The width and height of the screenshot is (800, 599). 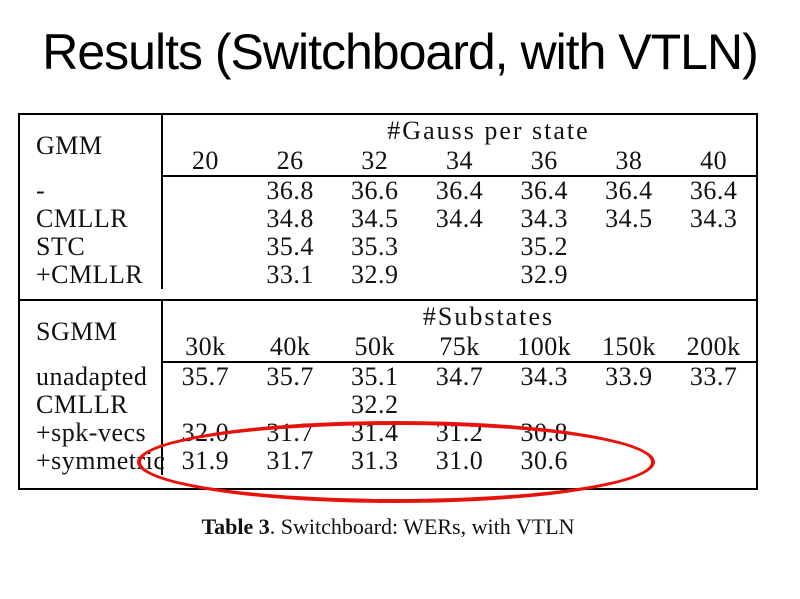 I want to click on col-header: 200k, so click(x=713, y=348).